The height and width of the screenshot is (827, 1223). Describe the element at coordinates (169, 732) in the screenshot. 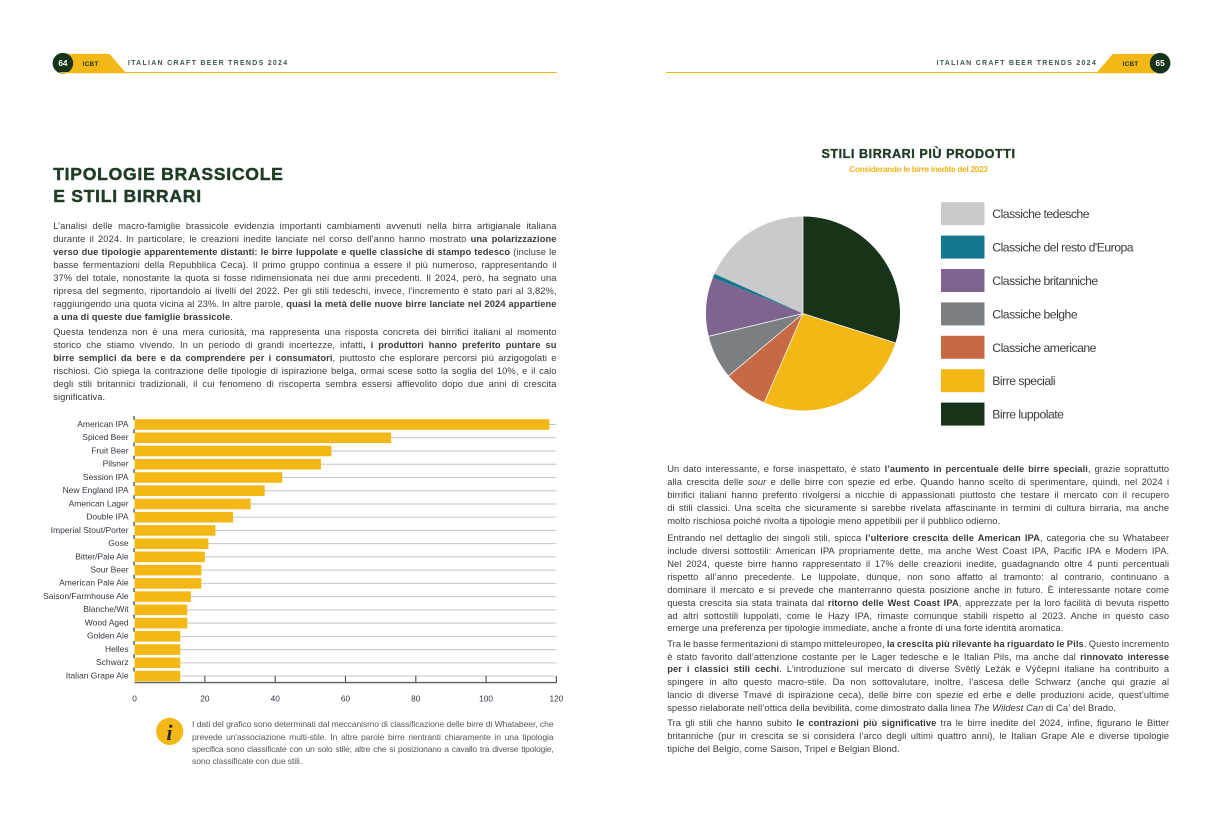

I see `svg-text: i` at that location.